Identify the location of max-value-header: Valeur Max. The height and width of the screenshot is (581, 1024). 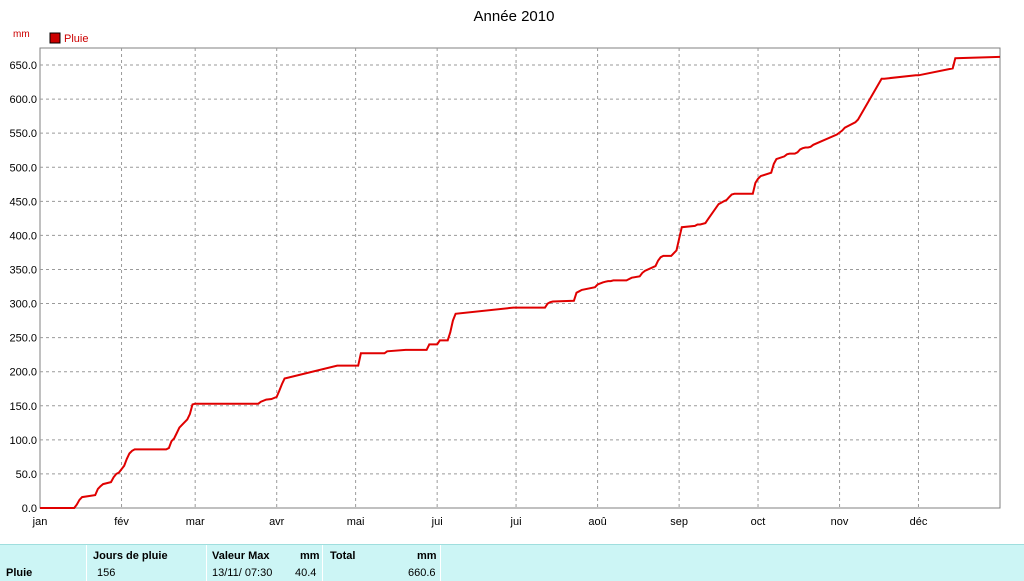
(241, 556).